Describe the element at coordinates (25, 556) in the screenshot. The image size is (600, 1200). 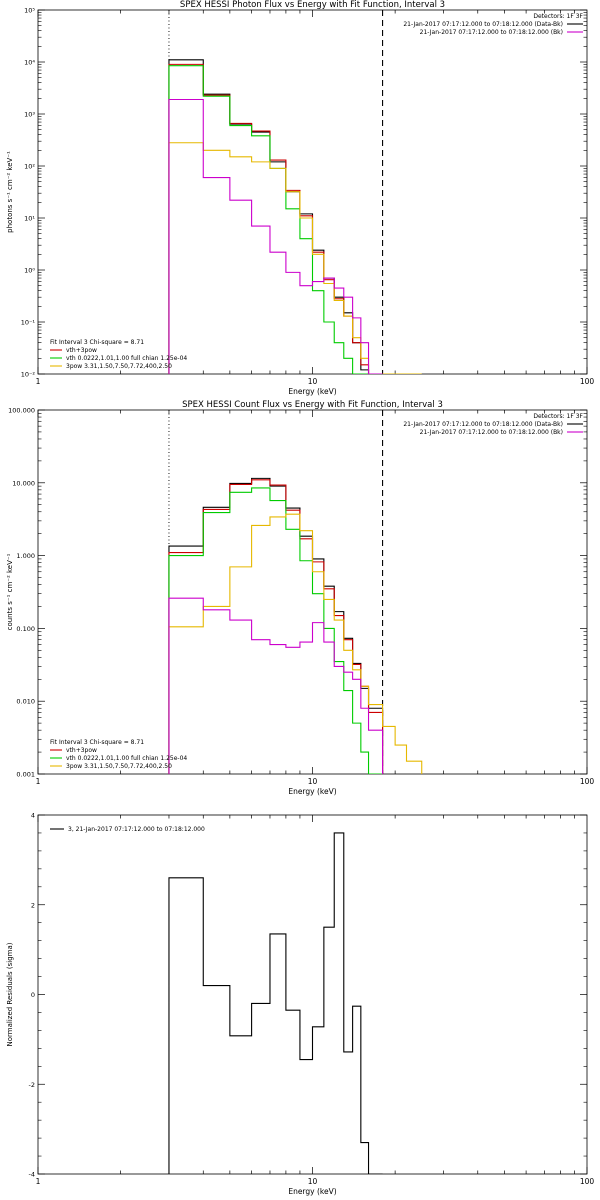
I see `y-tick-label: 1.000` at that location.